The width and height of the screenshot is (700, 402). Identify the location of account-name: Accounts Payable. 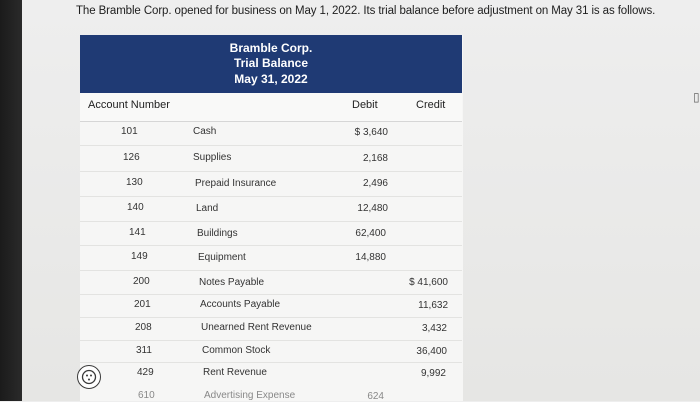
(240, 304).